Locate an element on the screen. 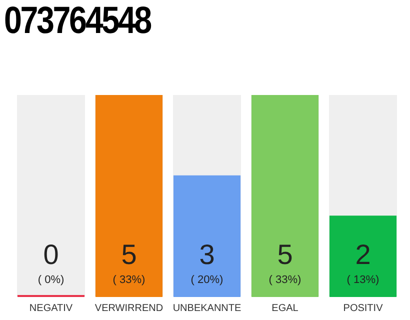 The height and width of the screenshot is (320, 410). x-tick-label: NEGATIV is located at coordinates (51, 308).